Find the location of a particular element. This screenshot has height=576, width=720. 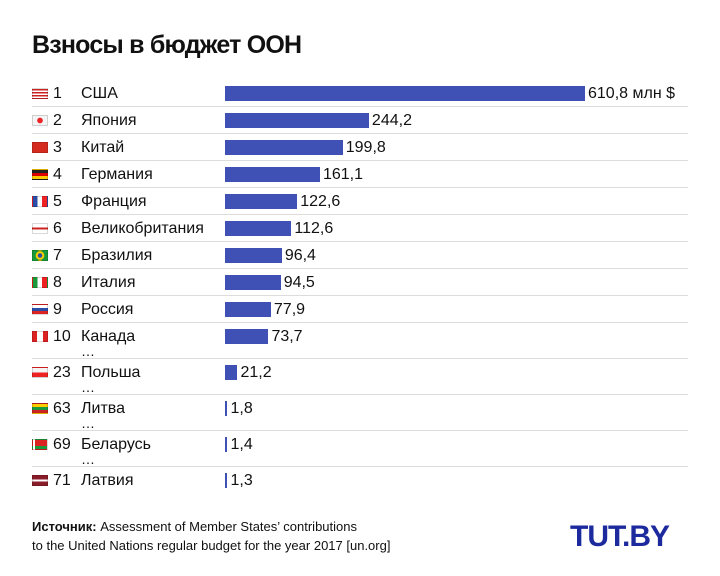

flag-lv-icon is located at coordinates (40, 480).